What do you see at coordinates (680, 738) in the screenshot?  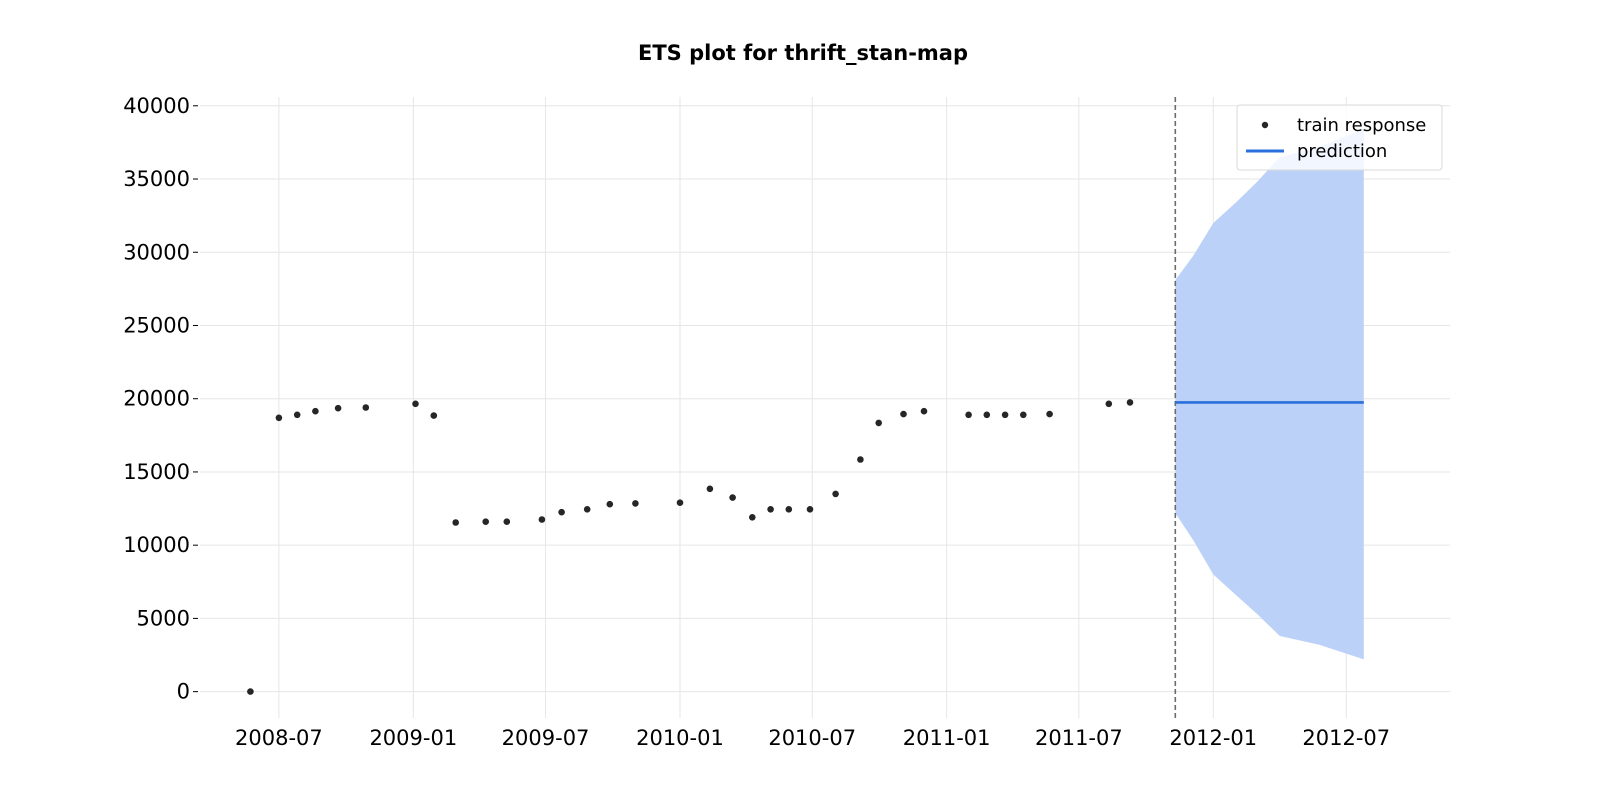 I see `x-tick-label: 2010-01` at bounding box center [680, 738].